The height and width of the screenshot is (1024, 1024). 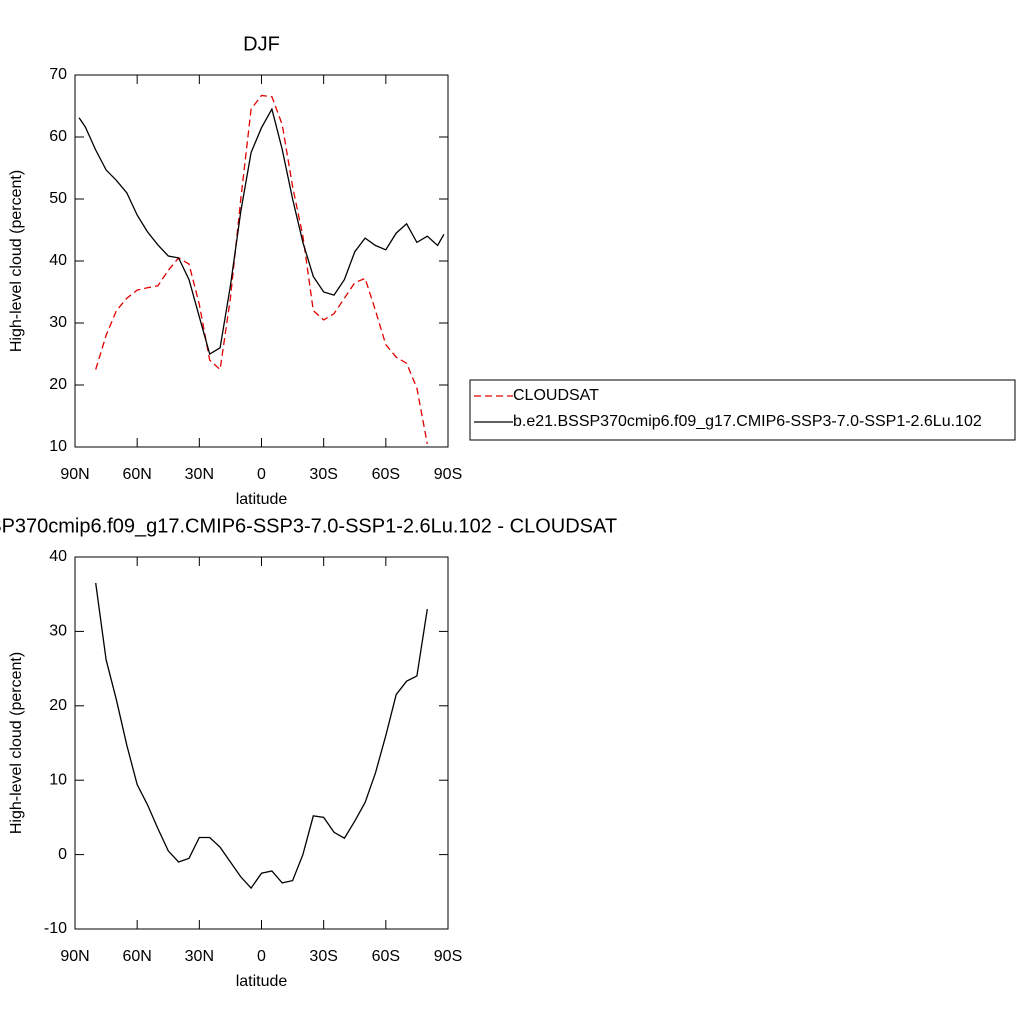 What do you see at coordinates (742, 410) in the screenshot?
I see `legend-box` at bounding box center [742, 410].